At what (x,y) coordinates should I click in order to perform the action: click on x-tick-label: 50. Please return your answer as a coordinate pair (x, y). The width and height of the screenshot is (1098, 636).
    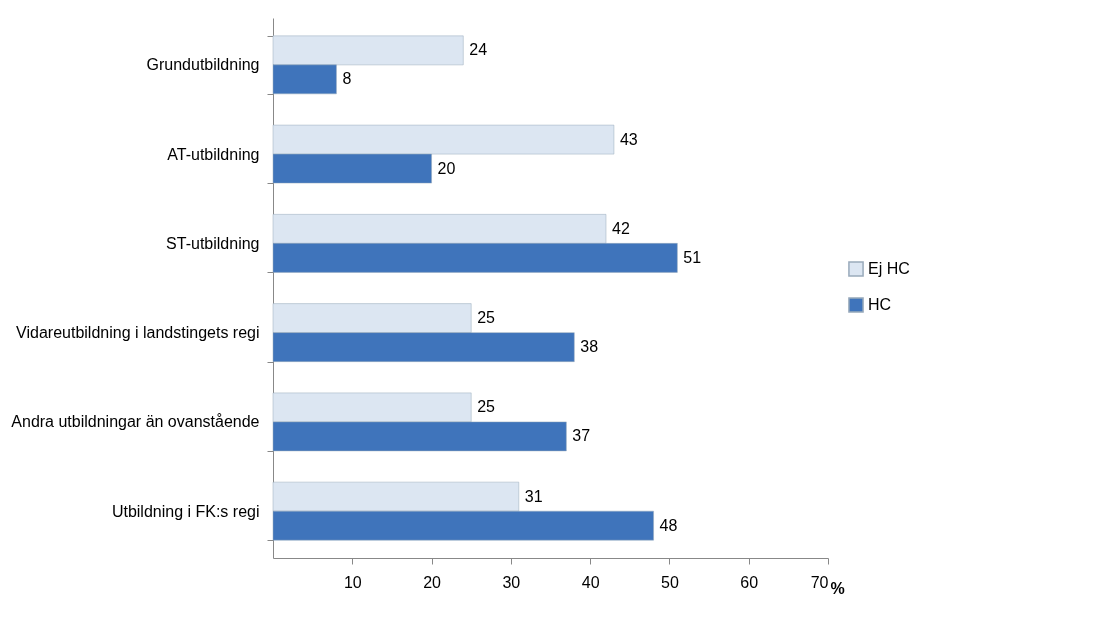
    Looking at the image, I should click on (670, 582).